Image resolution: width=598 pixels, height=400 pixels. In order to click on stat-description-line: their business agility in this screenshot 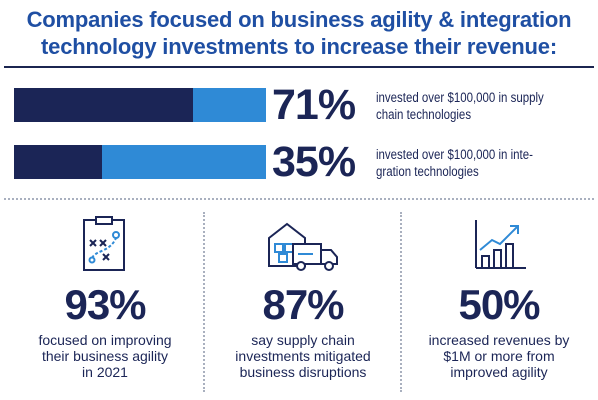, I will do `click(105, 356)`.